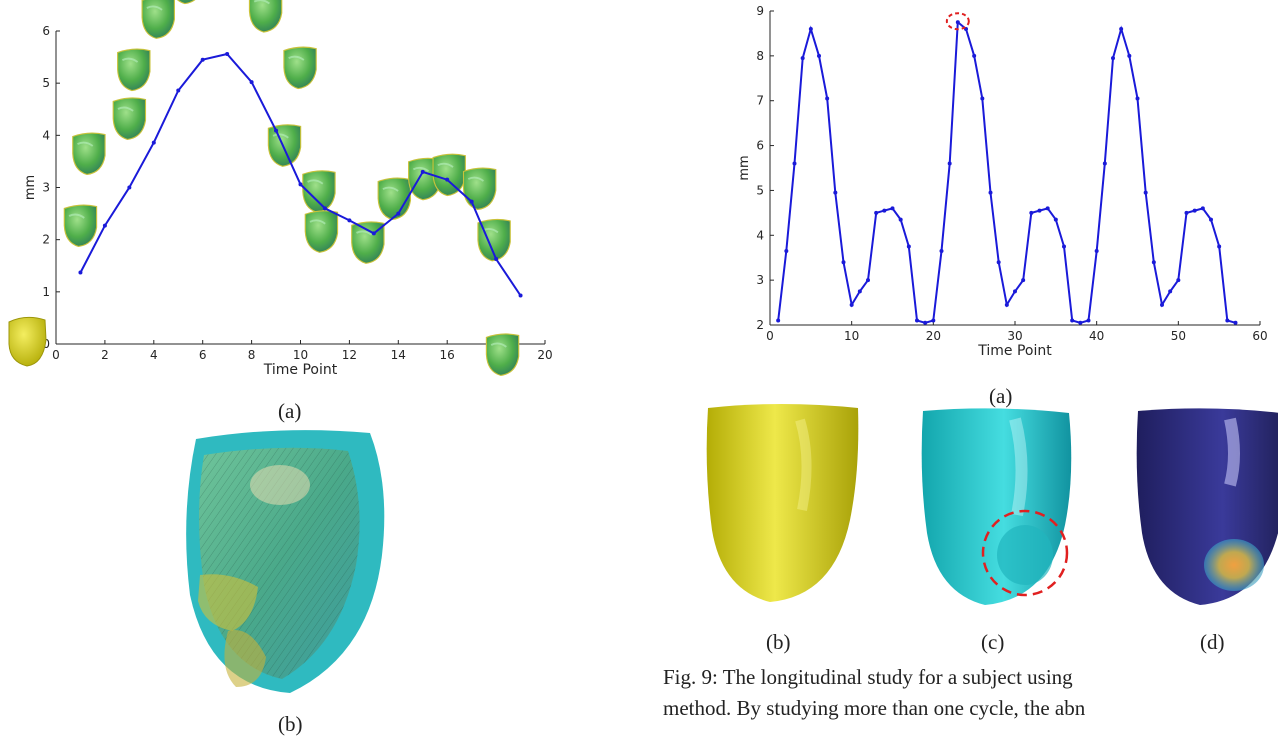  Describe the element at coordinates (285, 561) in the screenshot. I see `heart-vector-field-image` at that location.